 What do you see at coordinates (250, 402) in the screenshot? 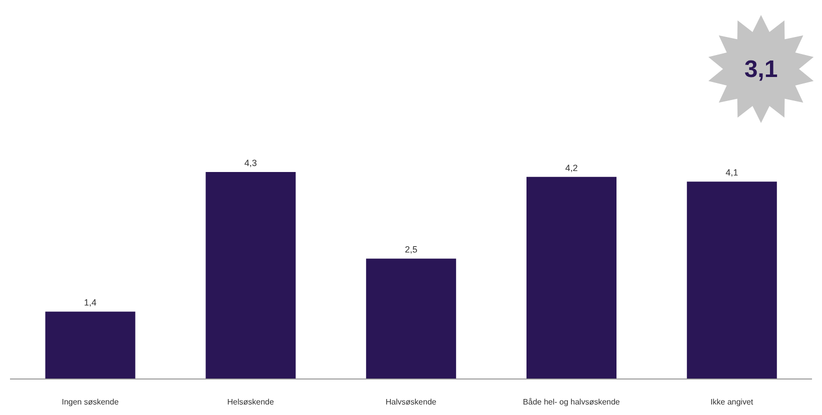
I see `x-tick-label: Helsøskende` at bounding box center [250, 402].